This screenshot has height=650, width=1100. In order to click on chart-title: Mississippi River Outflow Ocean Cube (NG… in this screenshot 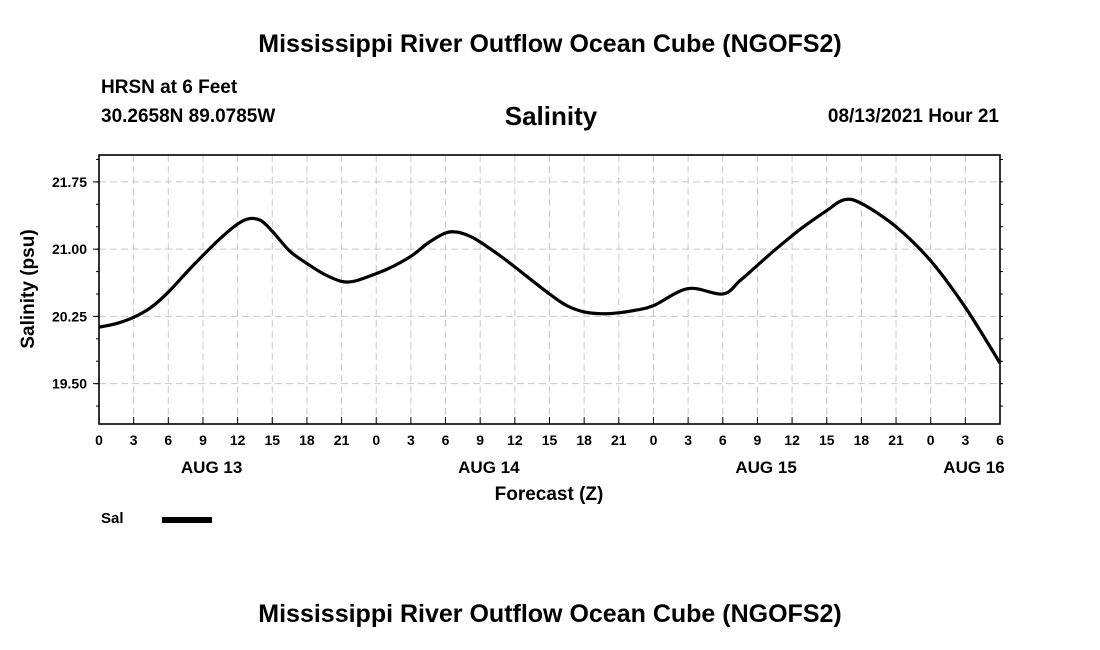, I will do `click(550, 44)`.